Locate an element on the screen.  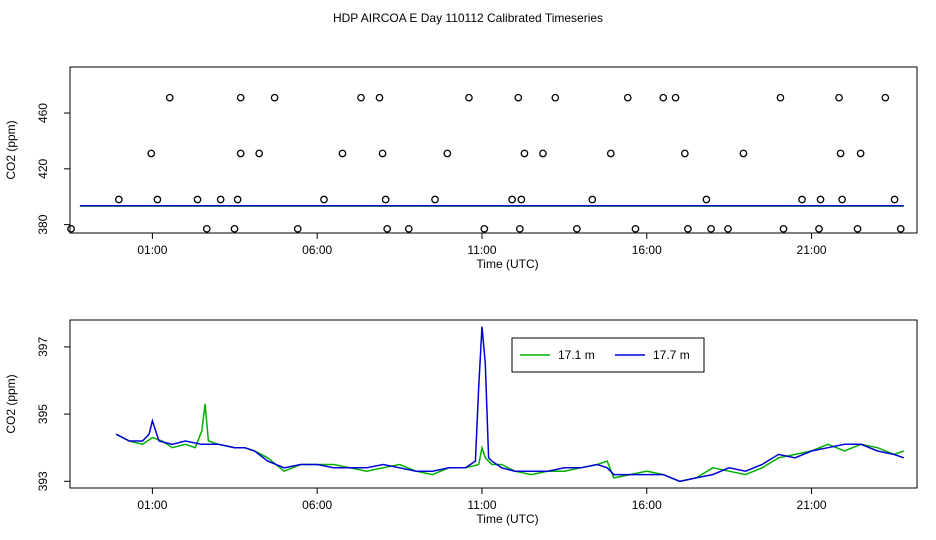
bottom-y-tick-label: 395 is located at coordinates (43, 414).